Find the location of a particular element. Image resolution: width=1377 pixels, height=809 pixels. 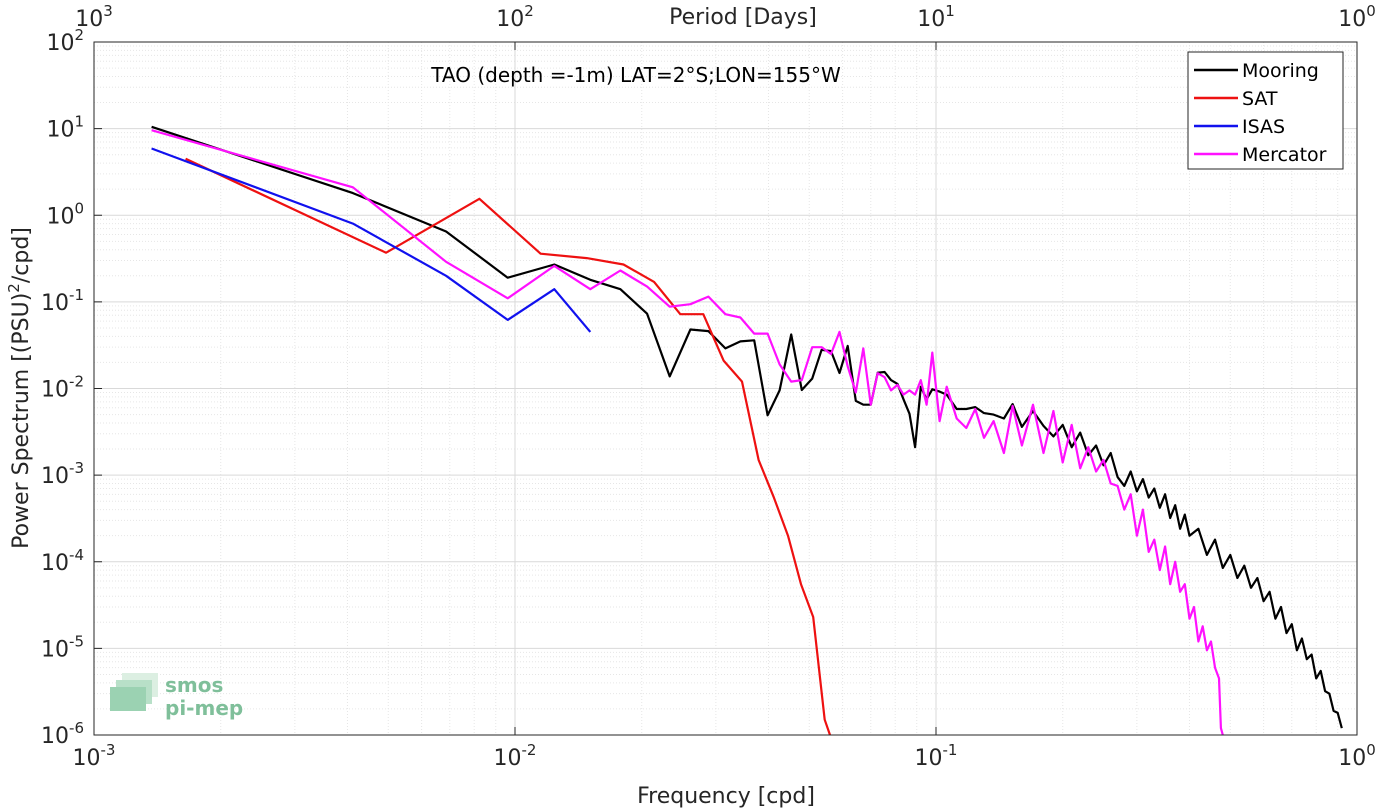

y-axis-label: Power Spectrum [(PSU)2/cpd] is located at coordinates (19, 388).